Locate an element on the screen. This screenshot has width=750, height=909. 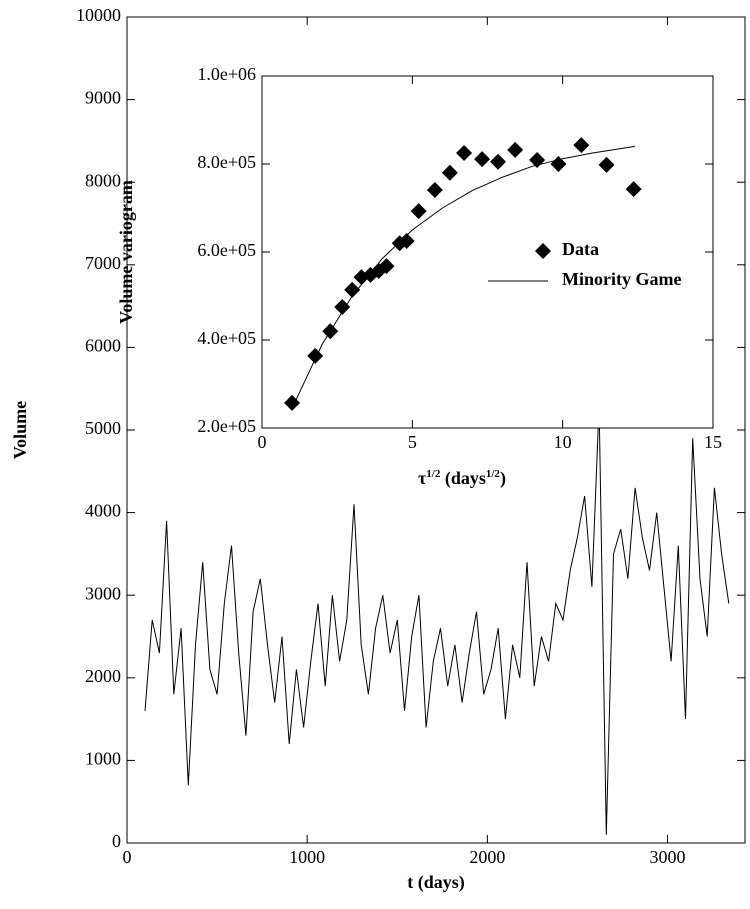
y-tick-label: 1000 is located at coordinates (103, 759).